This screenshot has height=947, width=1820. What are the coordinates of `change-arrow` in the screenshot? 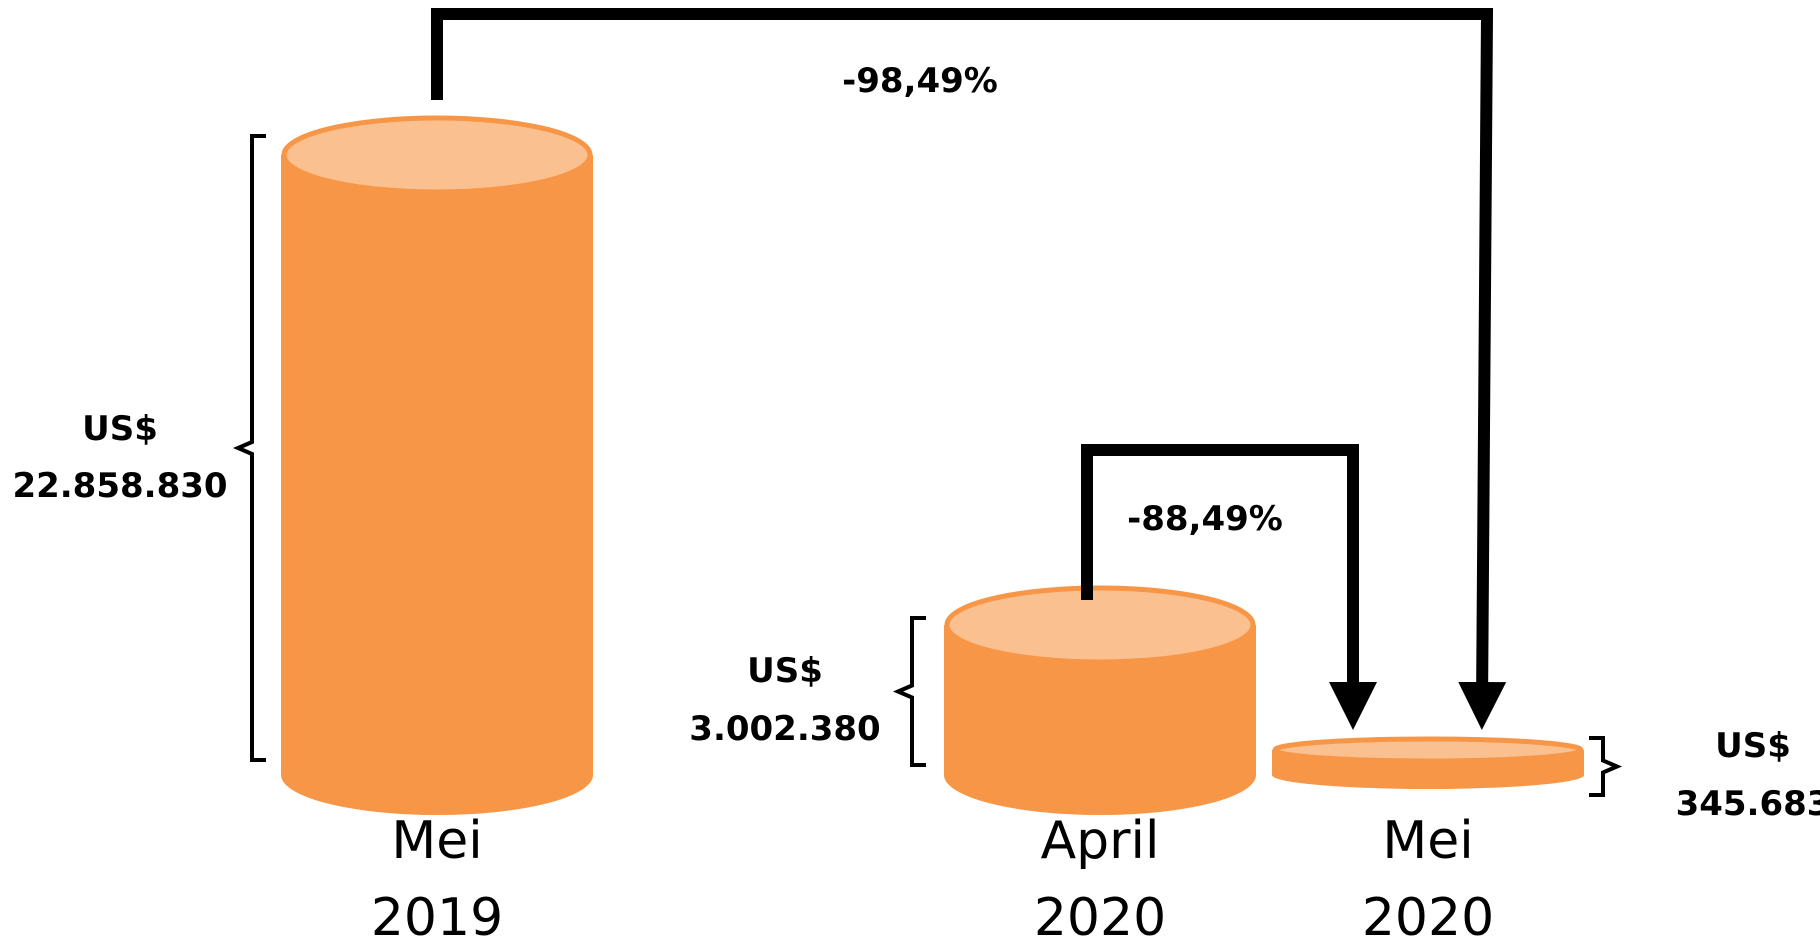 It's located at (1229, 587).